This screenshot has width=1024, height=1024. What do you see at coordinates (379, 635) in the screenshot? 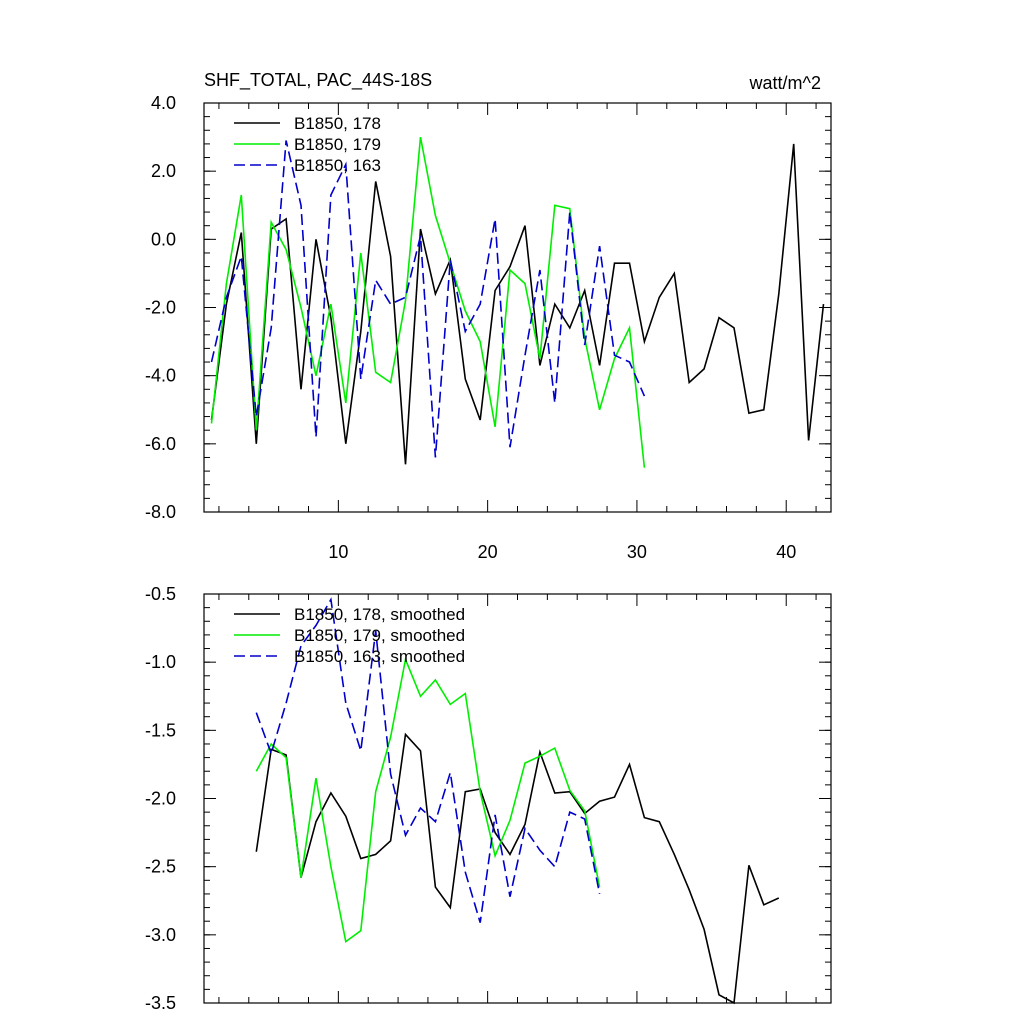
I see `legend-label-2: B1850, 179, smoothed` at bounding box center [379, 635].